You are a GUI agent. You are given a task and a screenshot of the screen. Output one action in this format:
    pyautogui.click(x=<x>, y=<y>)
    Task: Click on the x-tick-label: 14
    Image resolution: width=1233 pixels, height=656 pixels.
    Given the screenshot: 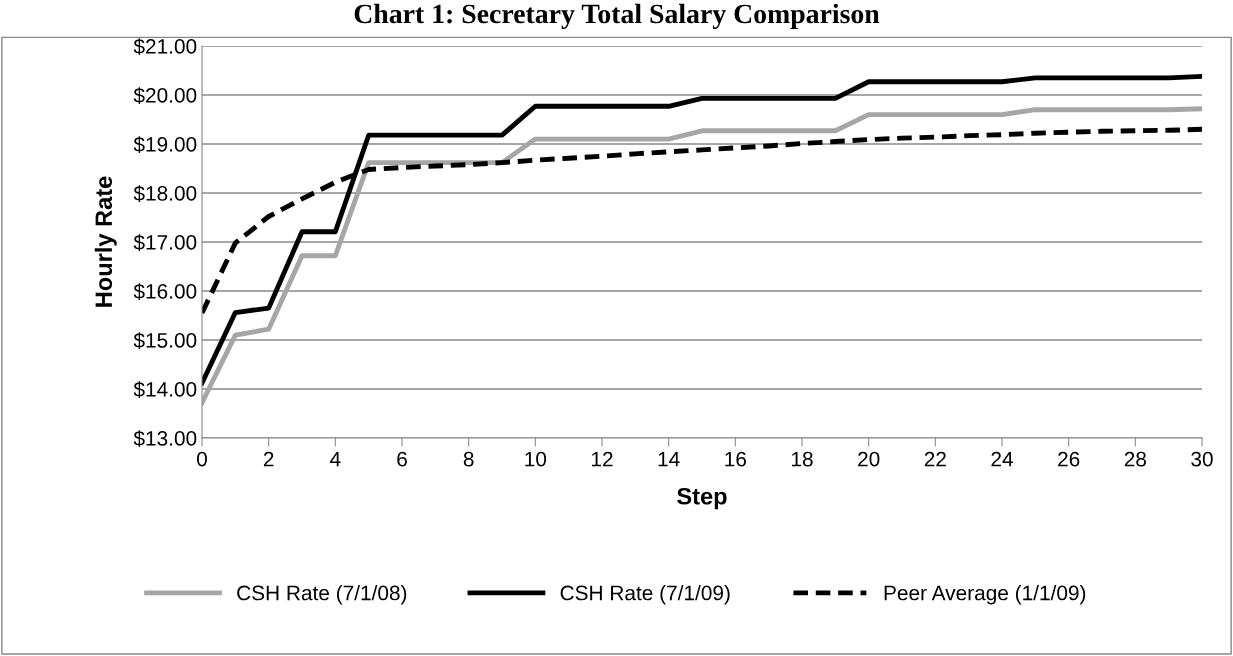 What is the action you would take?
    pyautogui.click(x=669, y=459)
    